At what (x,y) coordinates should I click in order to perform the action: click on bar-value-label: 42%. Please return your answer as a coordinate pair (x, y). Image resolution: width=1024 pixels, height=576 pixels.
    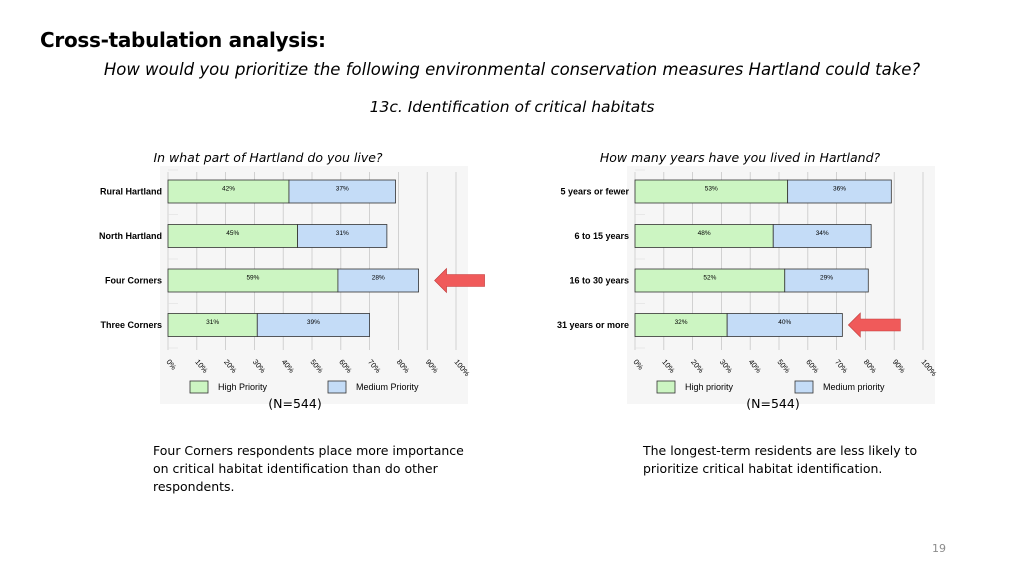
    Looking at the image, I should click on (228, 189).